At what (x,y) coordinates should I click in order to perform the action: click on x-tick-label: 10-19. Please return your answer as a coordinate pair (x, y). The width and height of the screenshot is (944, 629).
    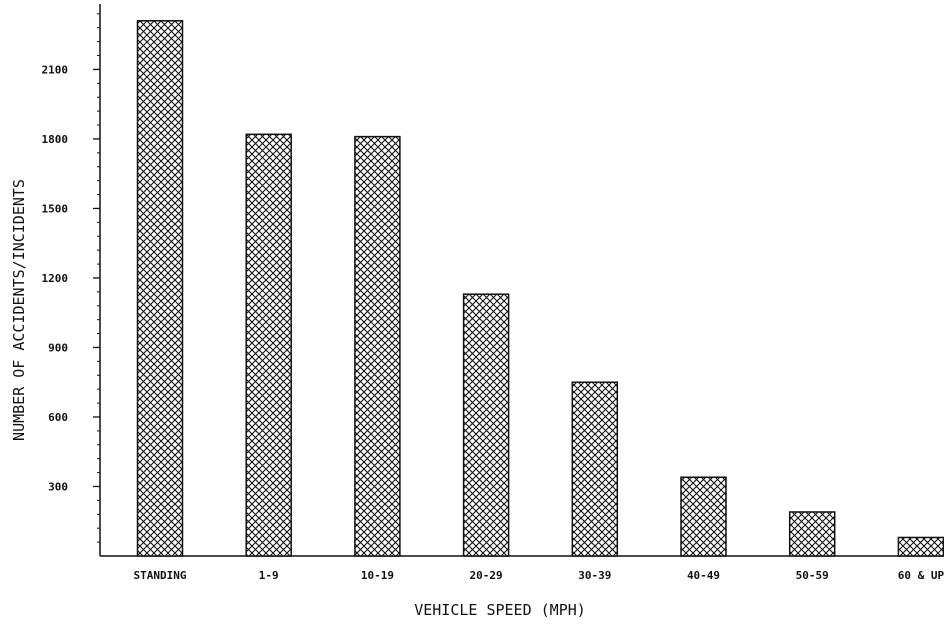
    Looking at the image, I should click on (377, 575).